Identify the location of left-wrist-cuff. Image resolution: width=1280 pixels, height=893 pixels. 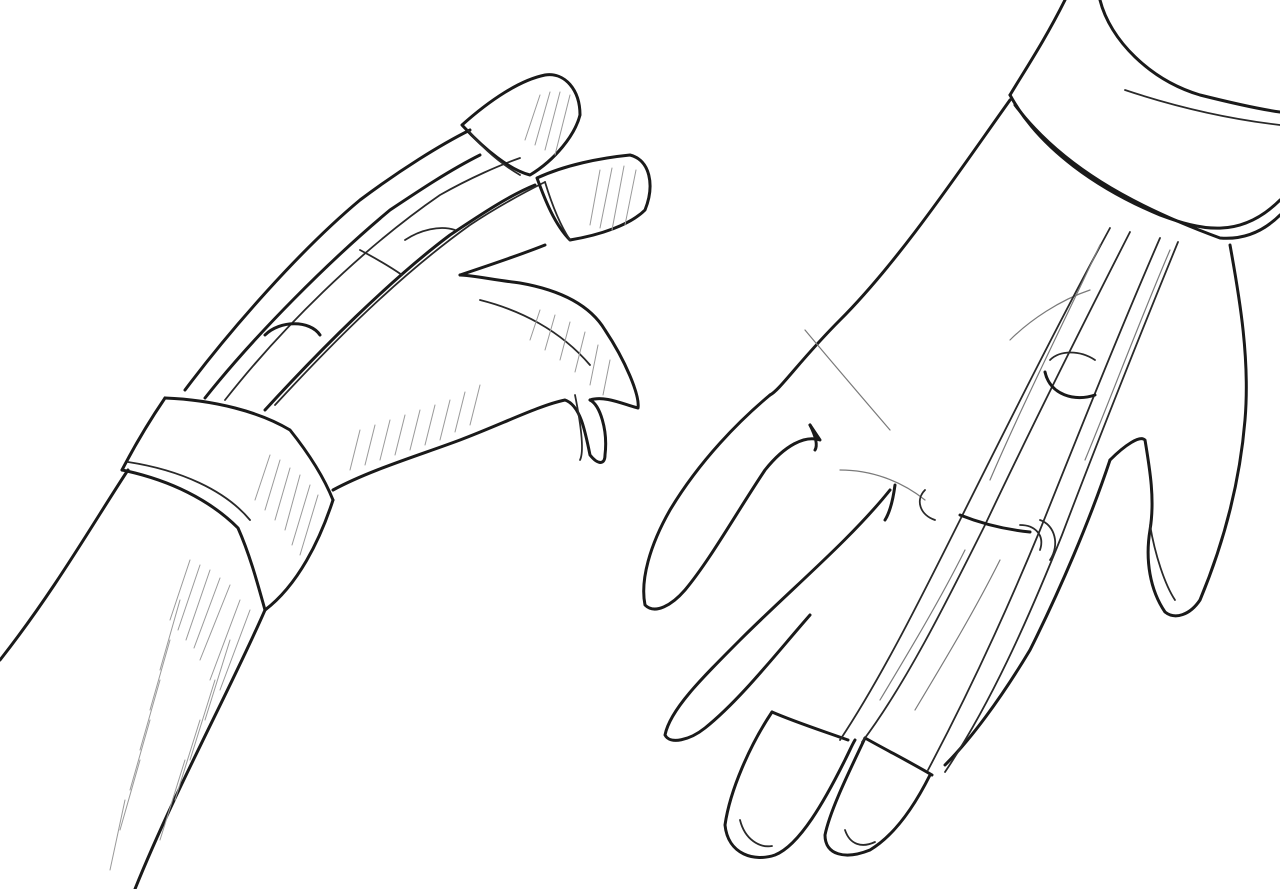
(227, 504).